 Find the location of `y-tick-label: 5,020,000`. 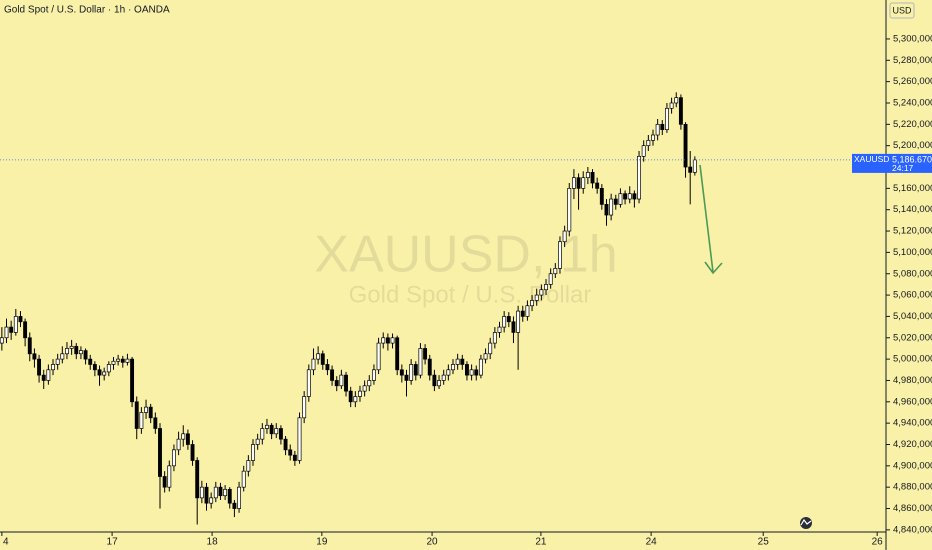

y-tick-label: 5,020,000 is located at coordinates (912, 337).